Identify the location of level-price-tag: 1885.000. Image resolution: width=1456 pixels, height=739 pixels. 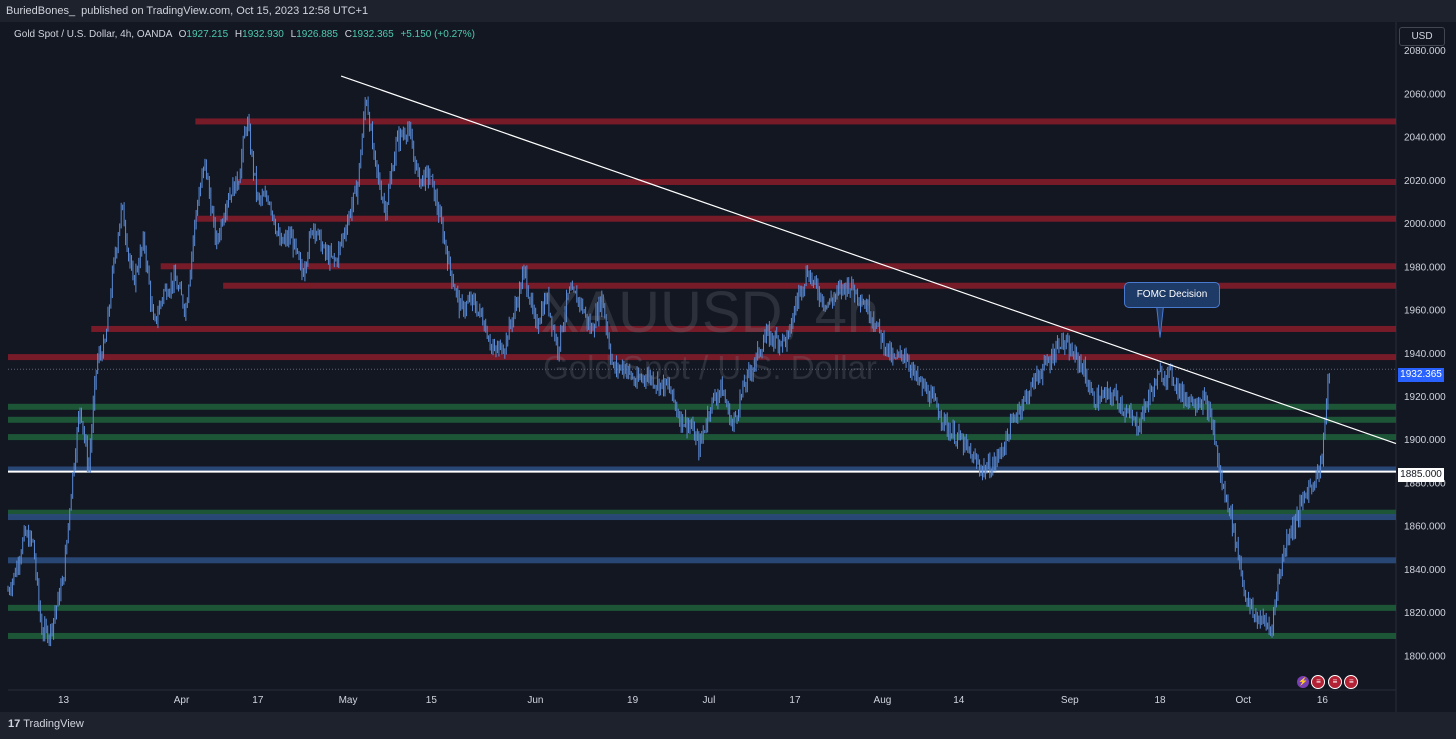
(1421, 475).